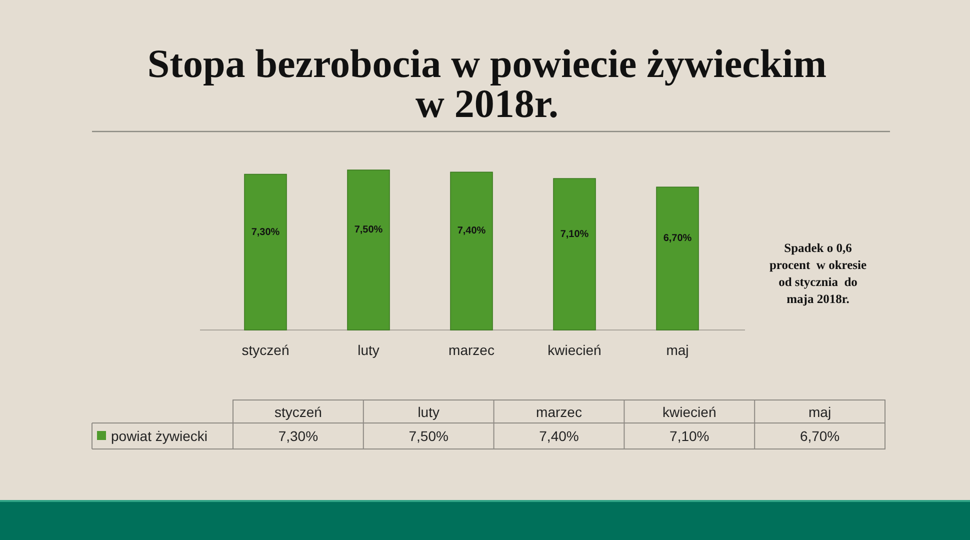  Describe the element at coordinates (471, 231) in the screenshot. I see `data-label: 7,40%` at that location.